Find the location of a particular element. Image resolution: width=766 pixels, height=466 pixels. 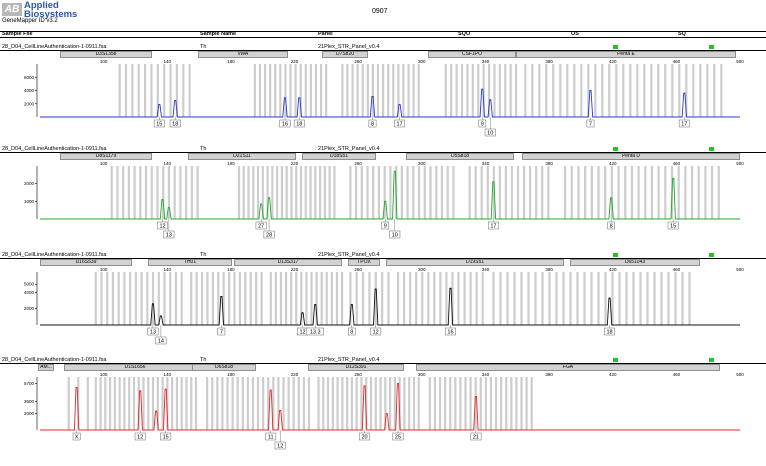

allele-call-label: 13.3 is located at coordinates (315, 330).